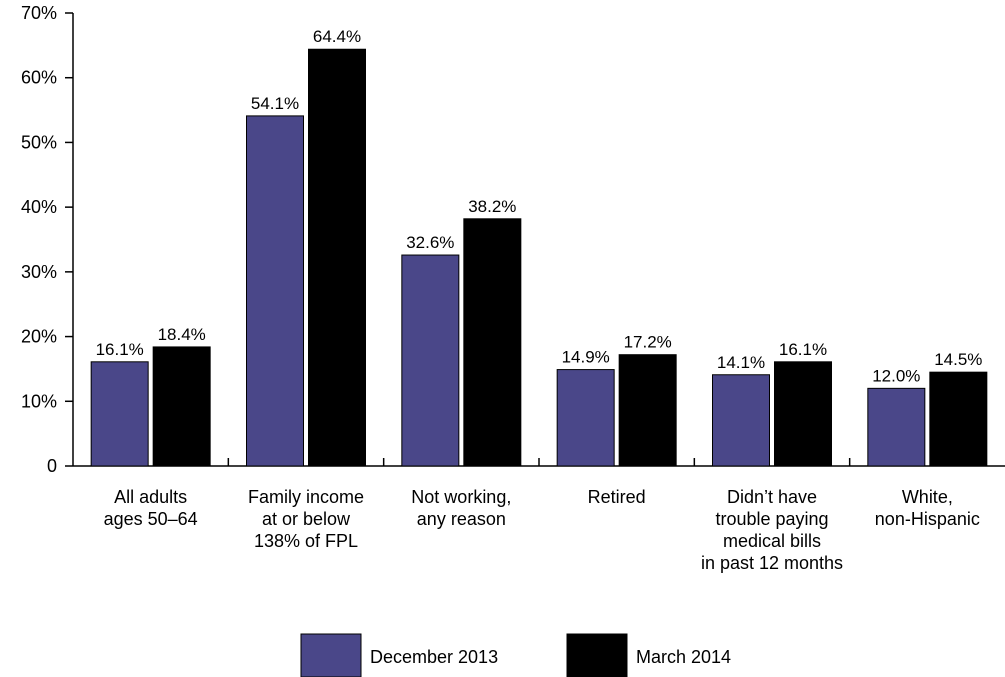 The height and width of the screenshot is (677, 1005). I want to click on data-label: 14.1%, so click(741, 362).